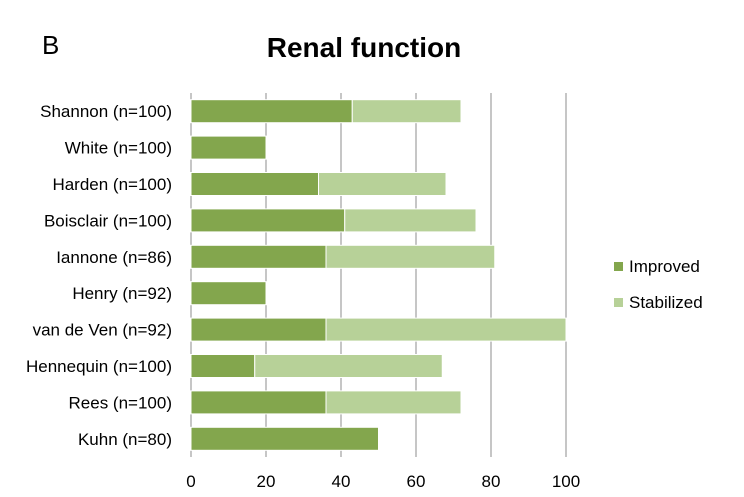 The image size is (744, 497). Describe the element at coordinates (50, 45) in the screenshot. I see `panel-label: B` at that location.